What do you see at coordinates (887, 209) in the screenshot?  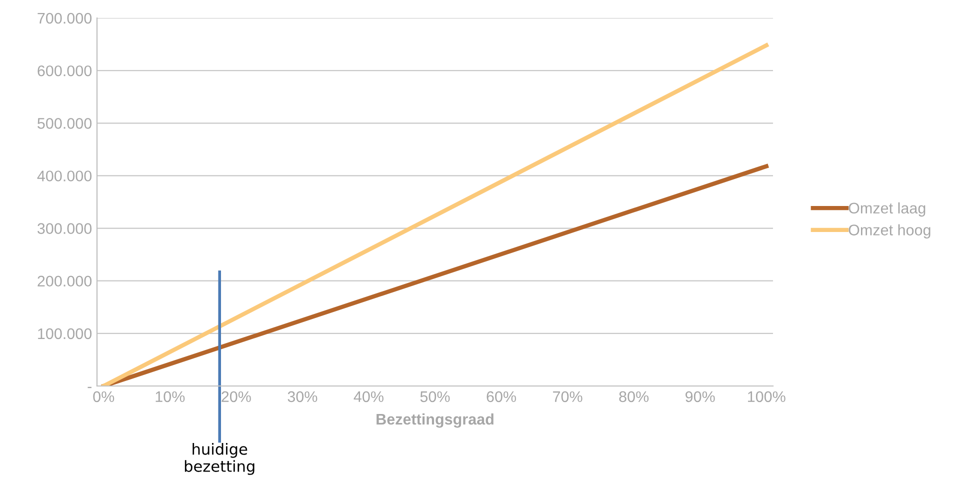 I see `legend-label: Omzet laag` at bounding box center [887, 209].